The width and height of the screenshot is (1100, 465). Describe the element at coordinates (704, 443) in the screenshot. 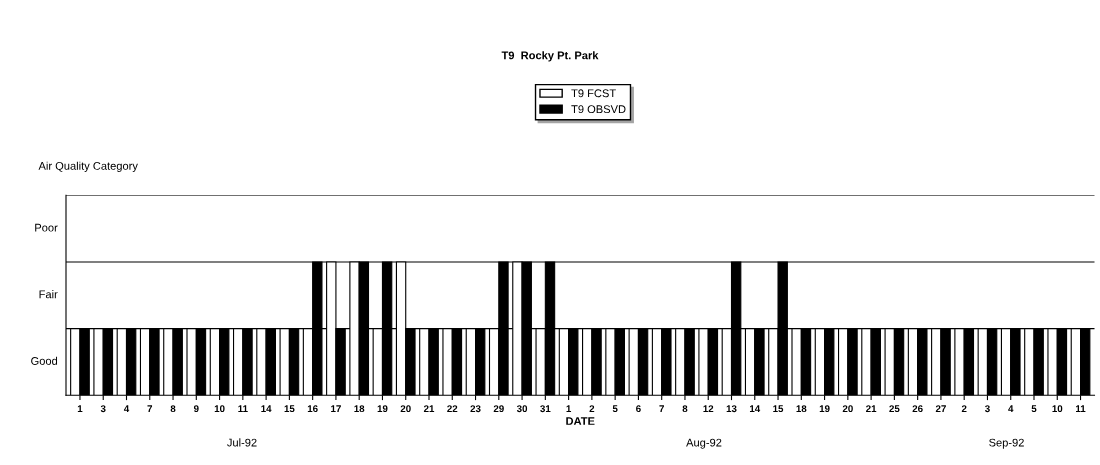

I see `text: Aug-92` at that location.